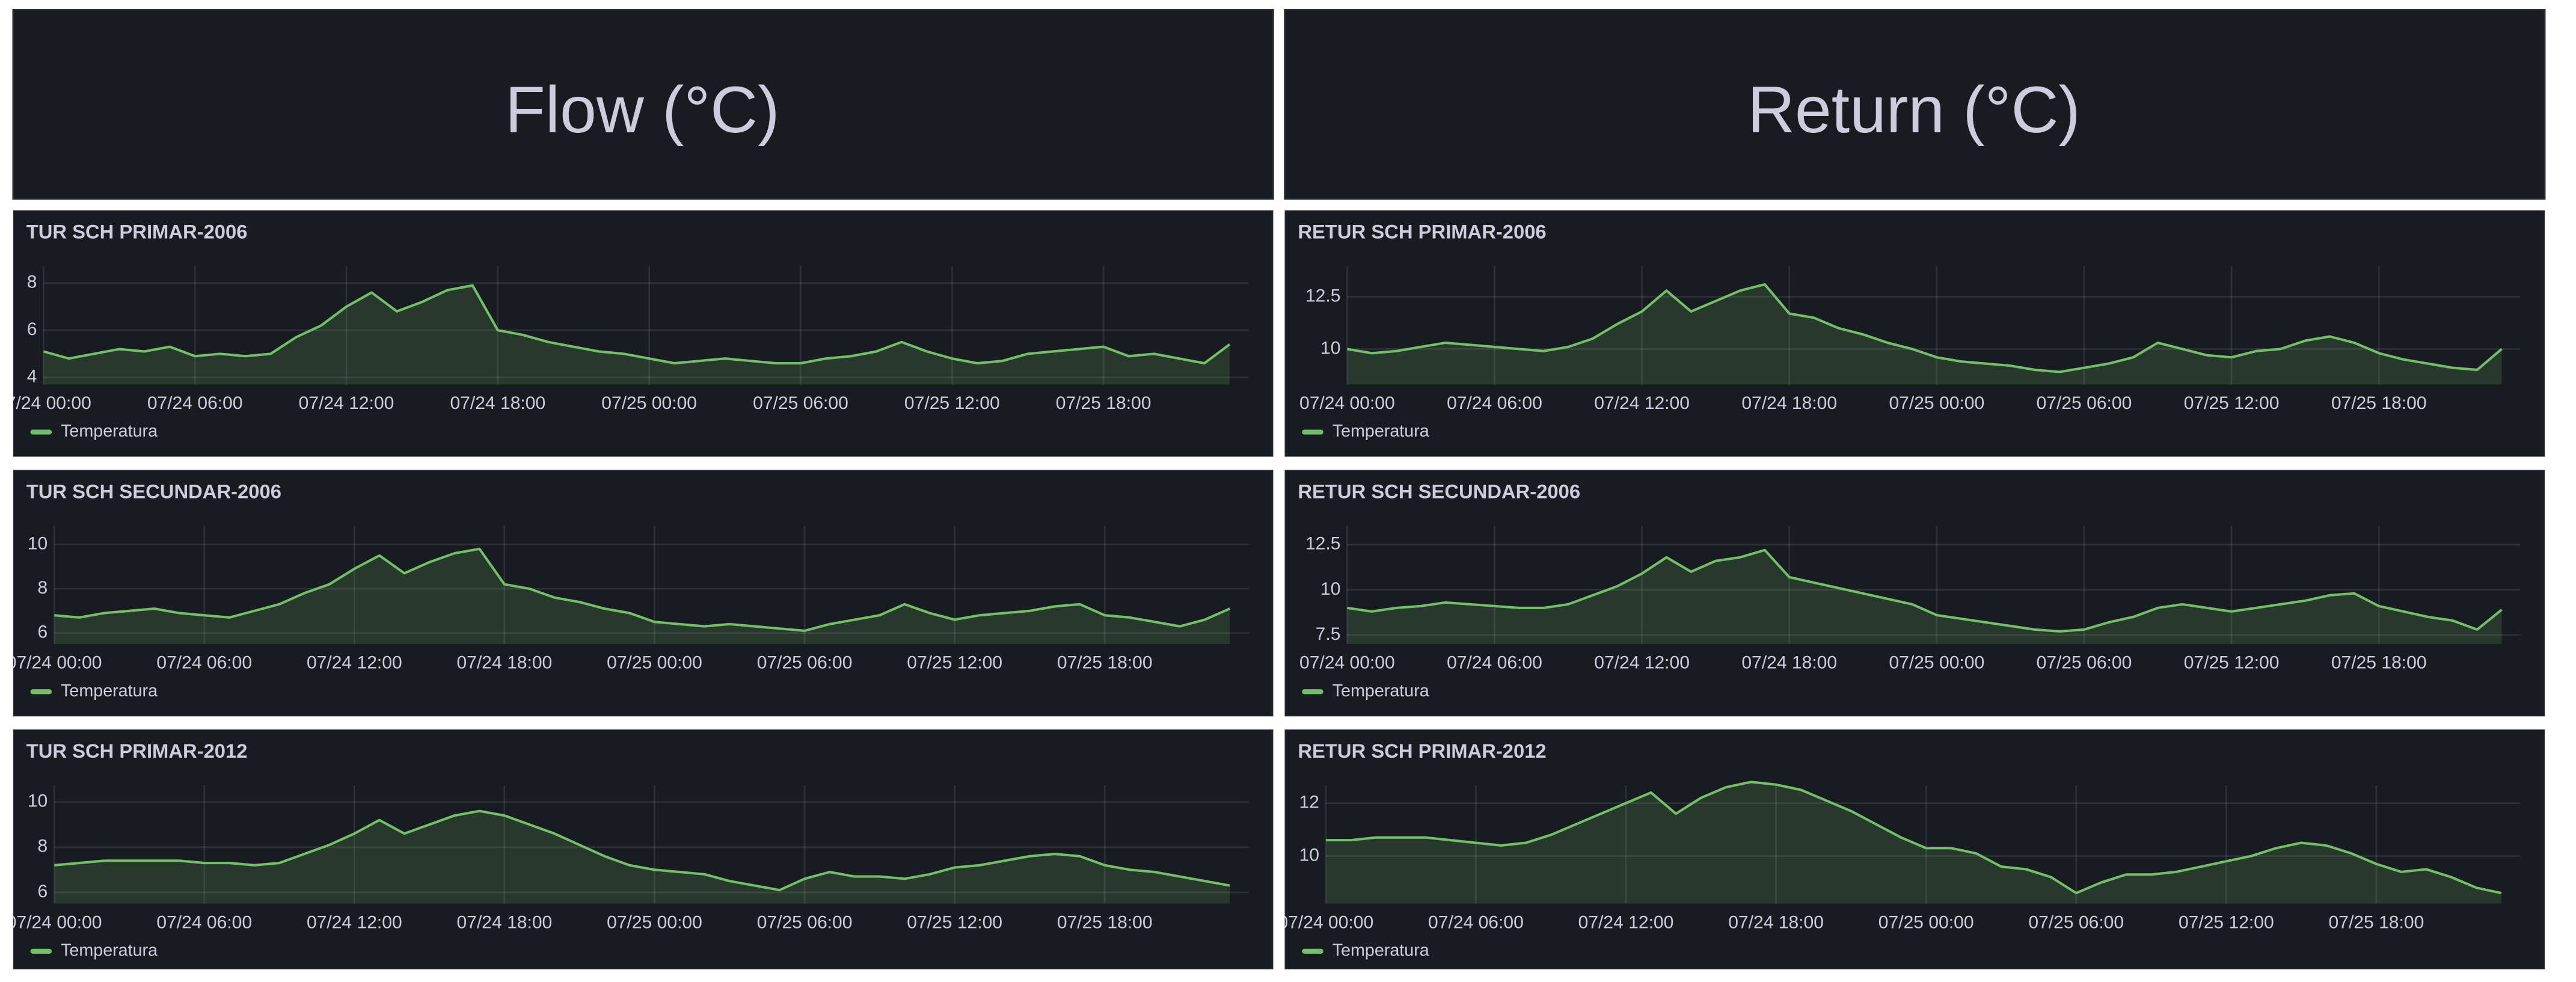  I want to click on y-tick-label: 12, so click(1309, 802).